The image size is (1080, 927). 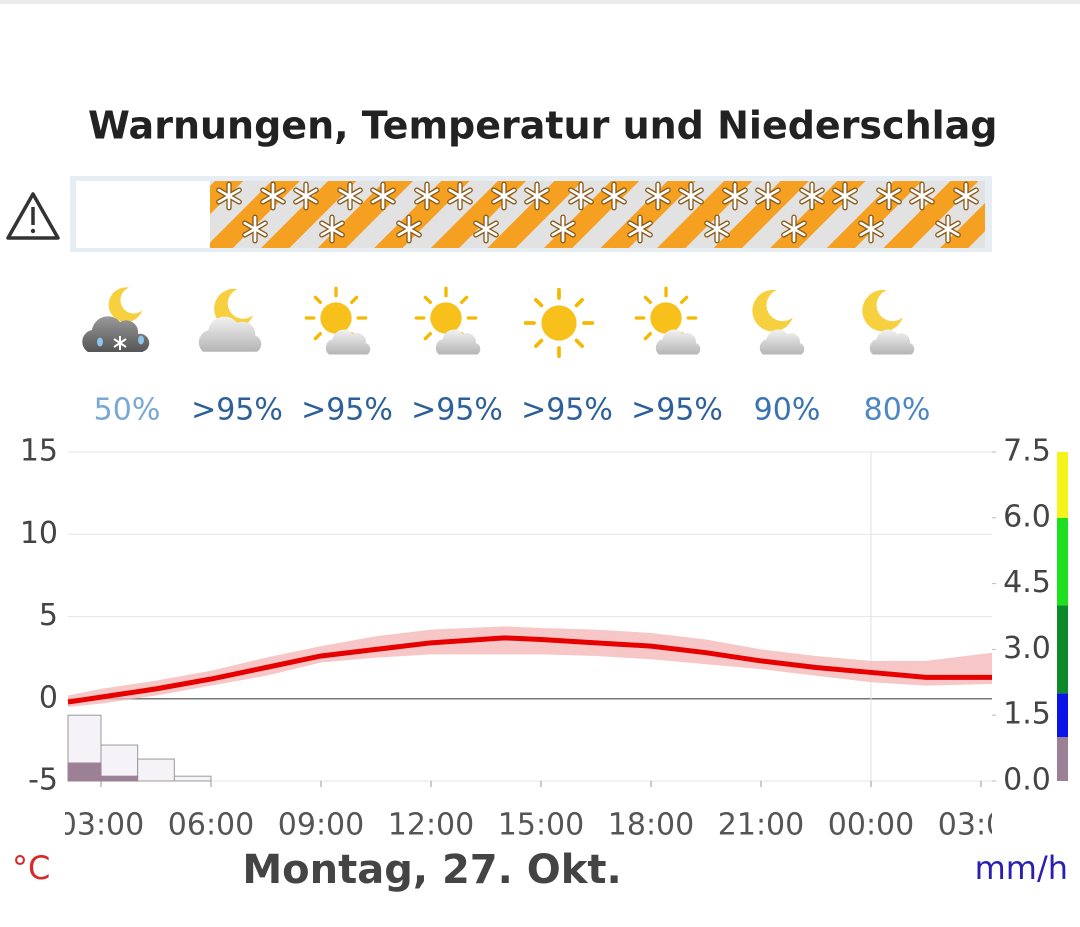 I want to click on y2-tick-label: 7.5, so click(x=1027, y=451).